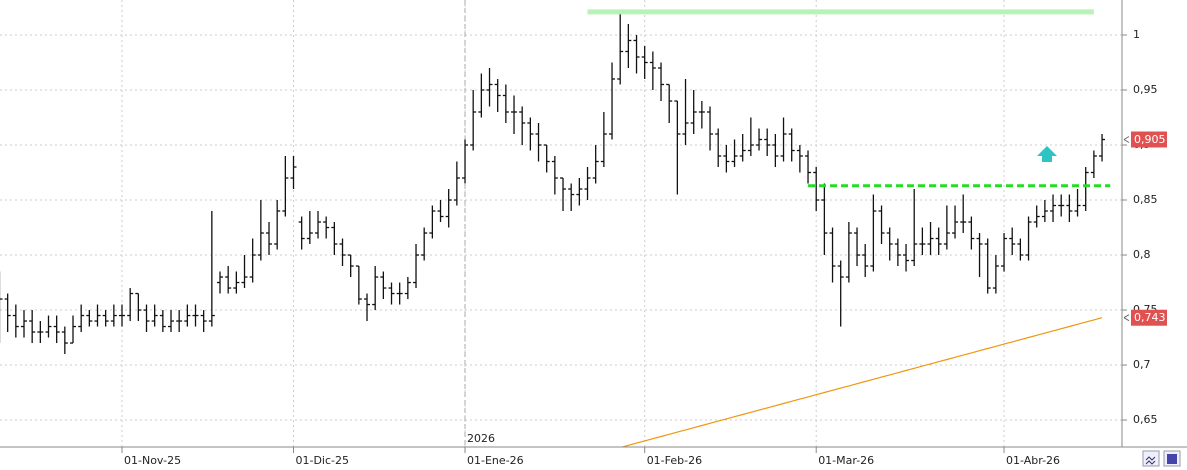 The height and width of the screenshot is (470, 1187). I want to click on y-tick-label: 0,85, so click(1145, 199).